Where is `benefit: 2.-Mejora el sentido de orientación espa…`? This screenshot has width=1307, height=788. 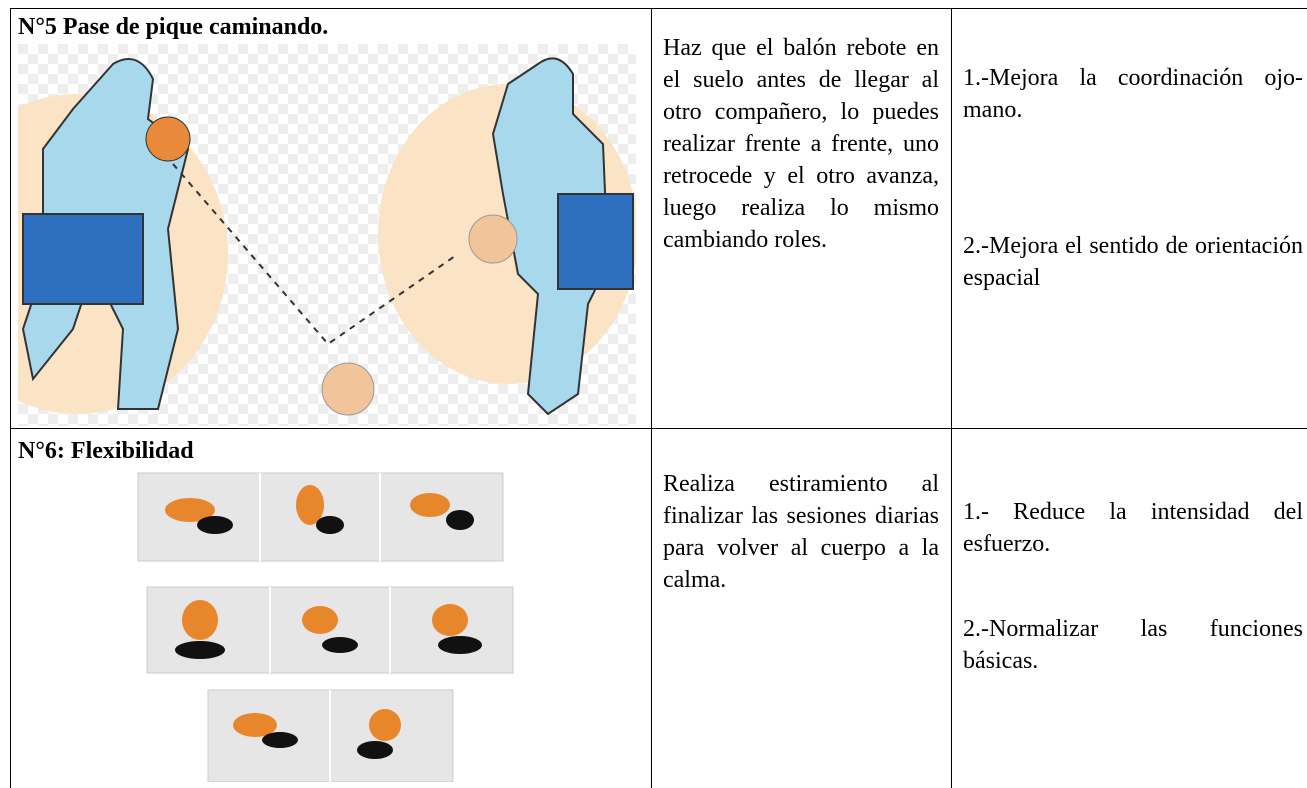
benefit: 2.-Mejora el sentido de orientación espa… is located at coordinates (1133, 262).